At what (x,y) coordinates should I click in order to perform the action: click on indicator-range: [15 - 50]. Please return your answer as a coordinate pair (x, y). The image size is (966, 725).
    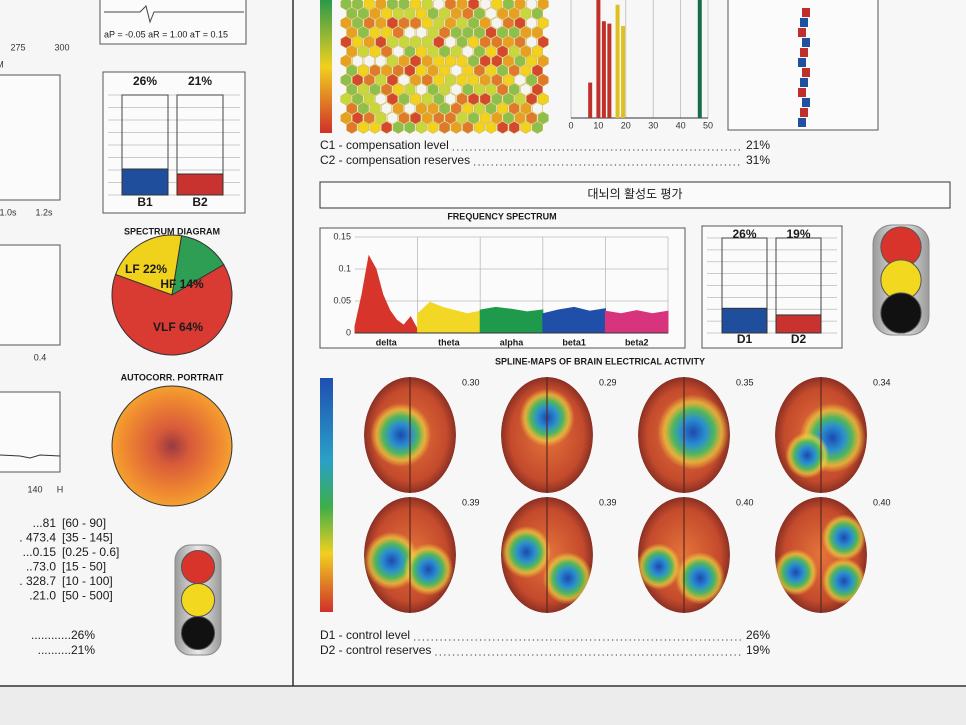
    Looking at the image, I should click on (84, 567).